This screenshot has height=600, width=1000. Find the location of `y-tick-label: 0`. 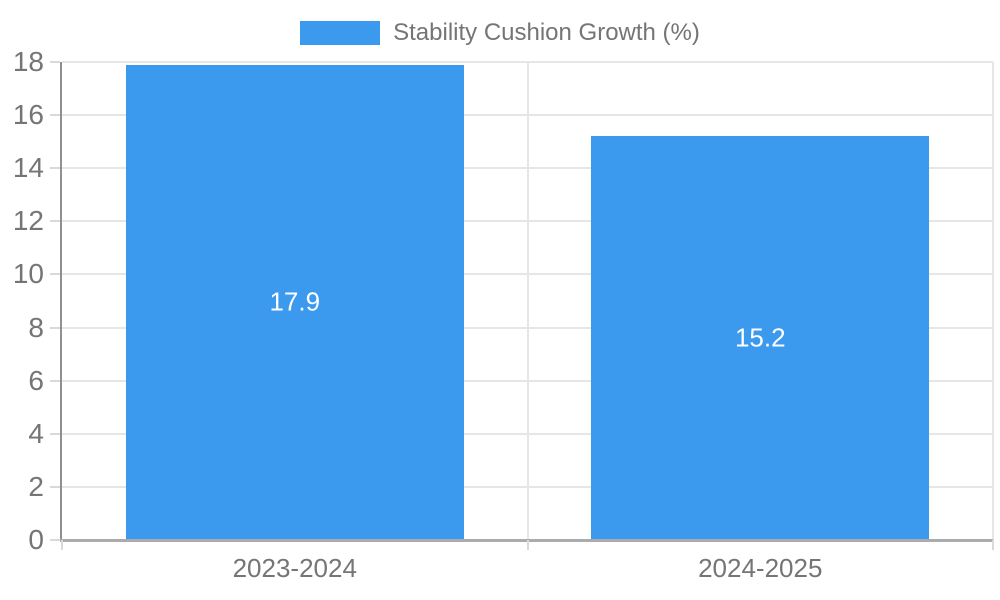

y-tick-label: 0 is located at coordinates (36, 539).